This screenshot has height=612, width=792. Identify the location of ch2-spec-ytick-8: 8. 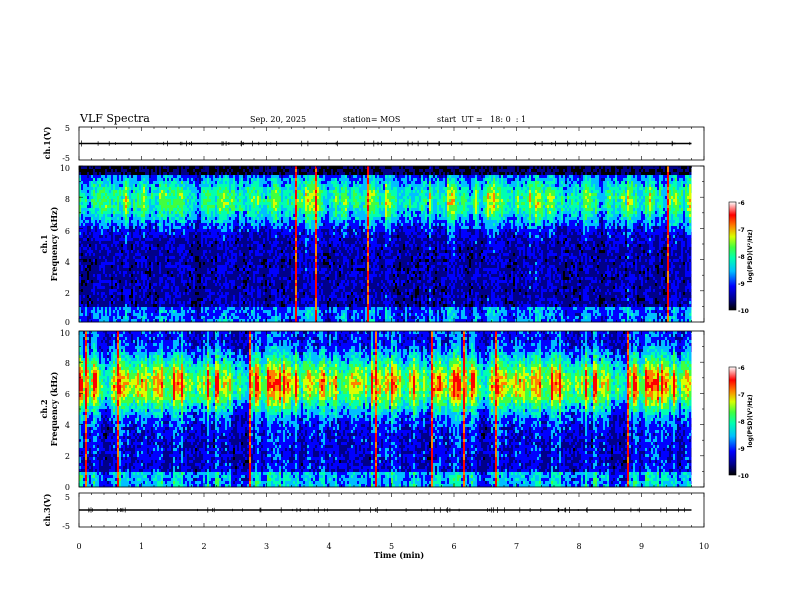
(67, 363).